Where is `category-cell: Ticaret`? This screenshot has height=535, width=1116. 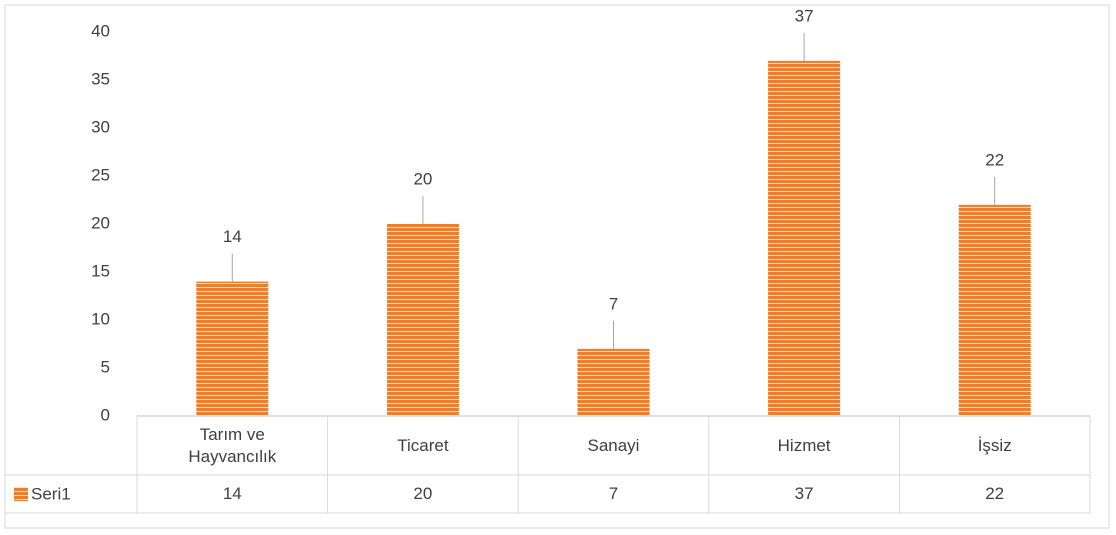
category-cell: Ticaret is located at coordinates (423, 445).